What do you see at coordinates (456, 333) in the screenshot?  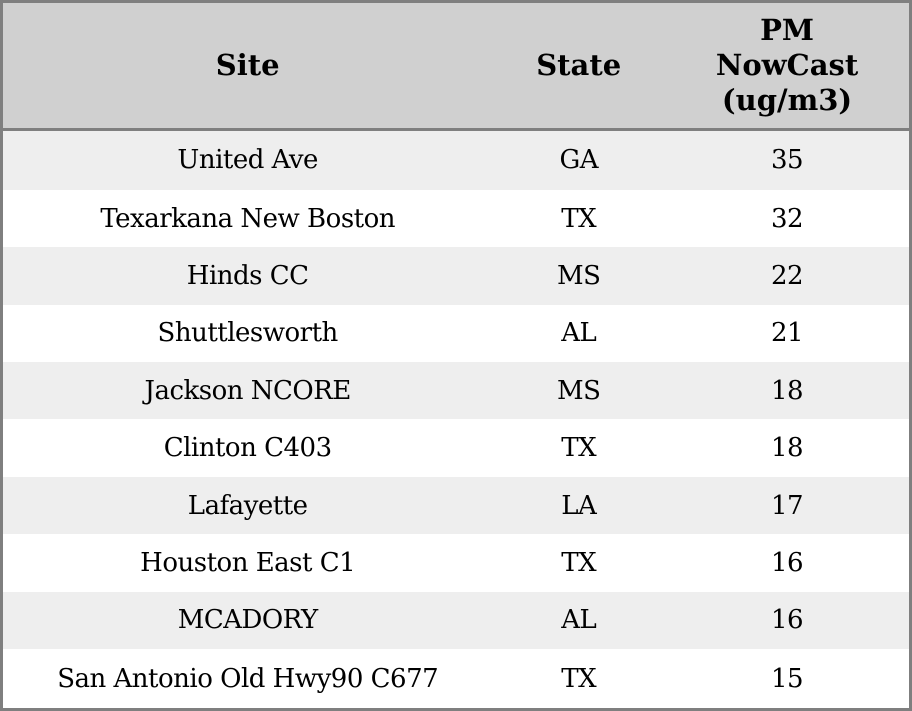 I see `table-row: Shuttlesworth AL 21` at bounding box center [456, 333].